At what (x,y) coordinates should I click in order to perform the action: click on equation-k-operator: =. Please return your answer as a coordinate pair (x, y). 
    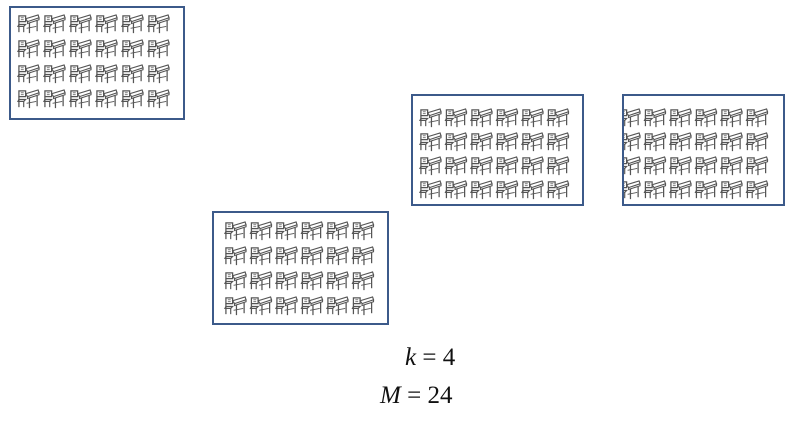
    Looking at the image, I should click on (429, 357).